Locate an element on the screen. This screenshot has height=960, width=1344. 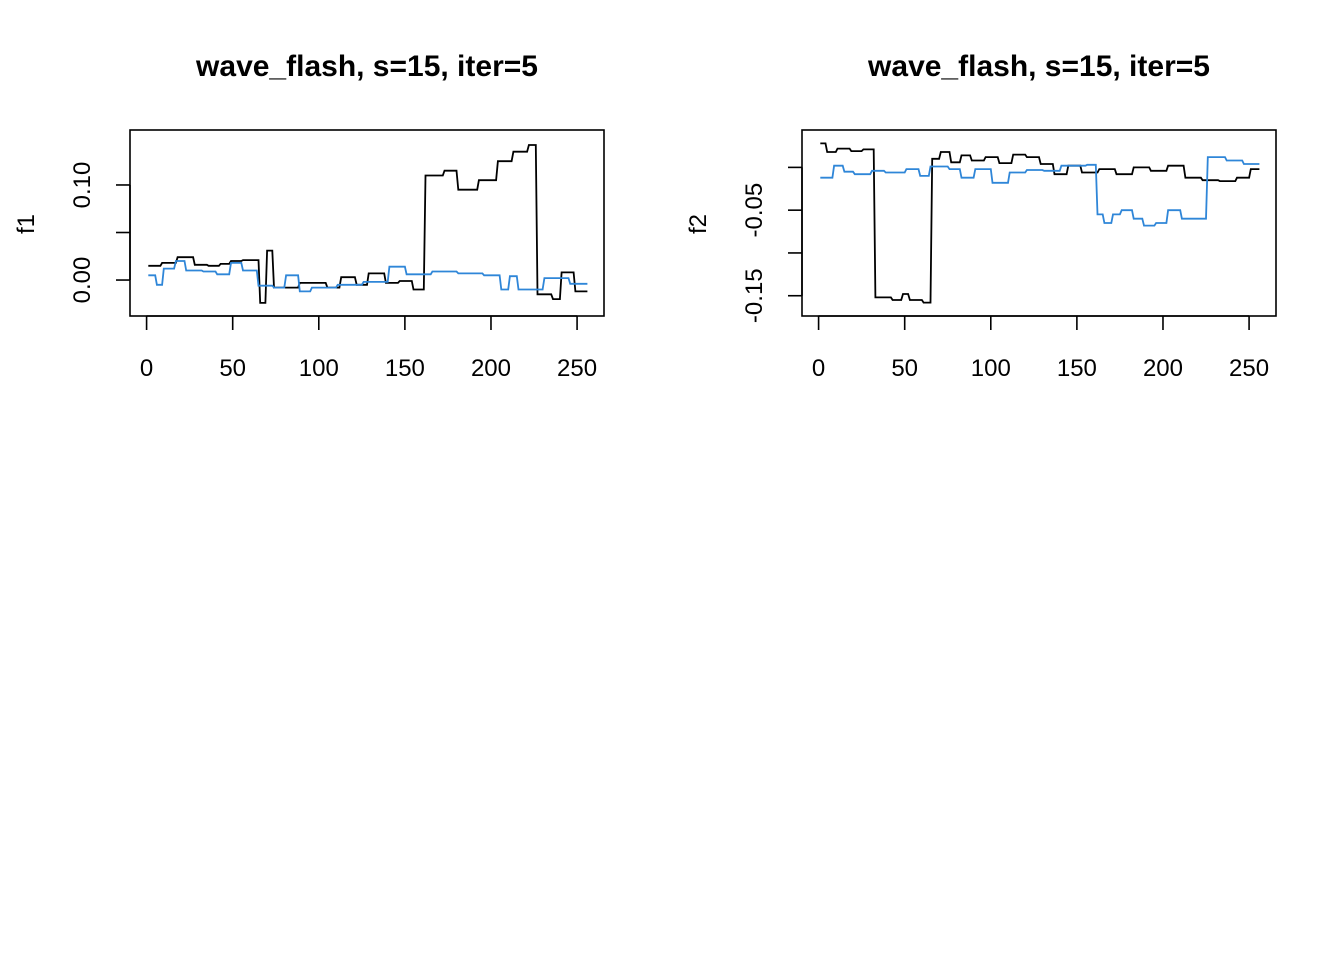
plot-frame is located at coordinates (367, 223).